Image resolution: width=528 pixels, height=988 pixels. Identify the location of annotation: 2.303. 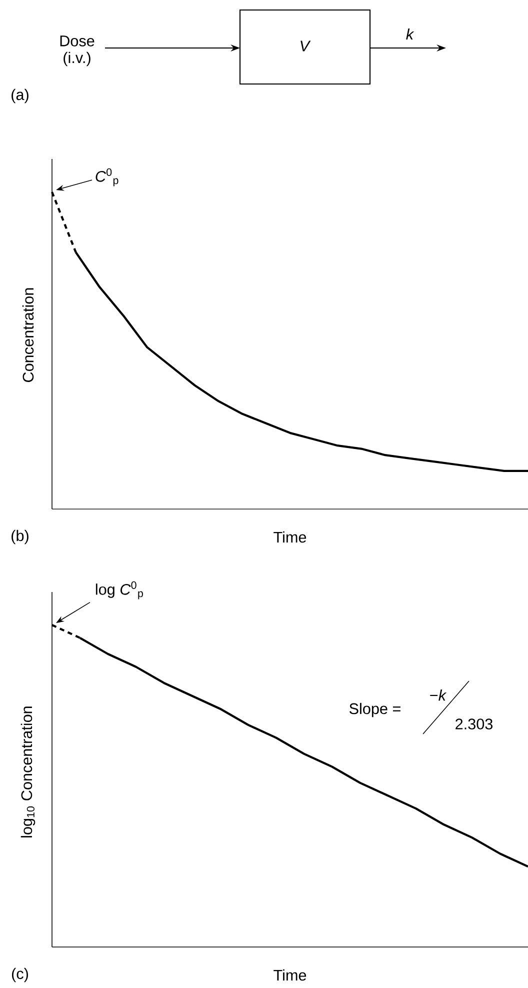
(474, 724).